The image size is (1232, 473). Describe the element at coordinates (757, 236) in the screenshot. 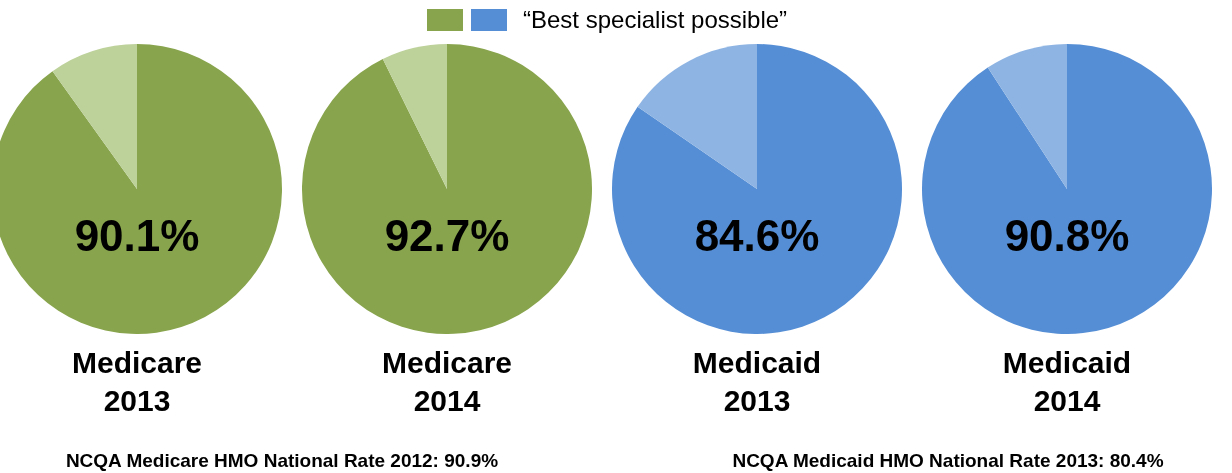

I see `data-label: 84.6%` at that location.